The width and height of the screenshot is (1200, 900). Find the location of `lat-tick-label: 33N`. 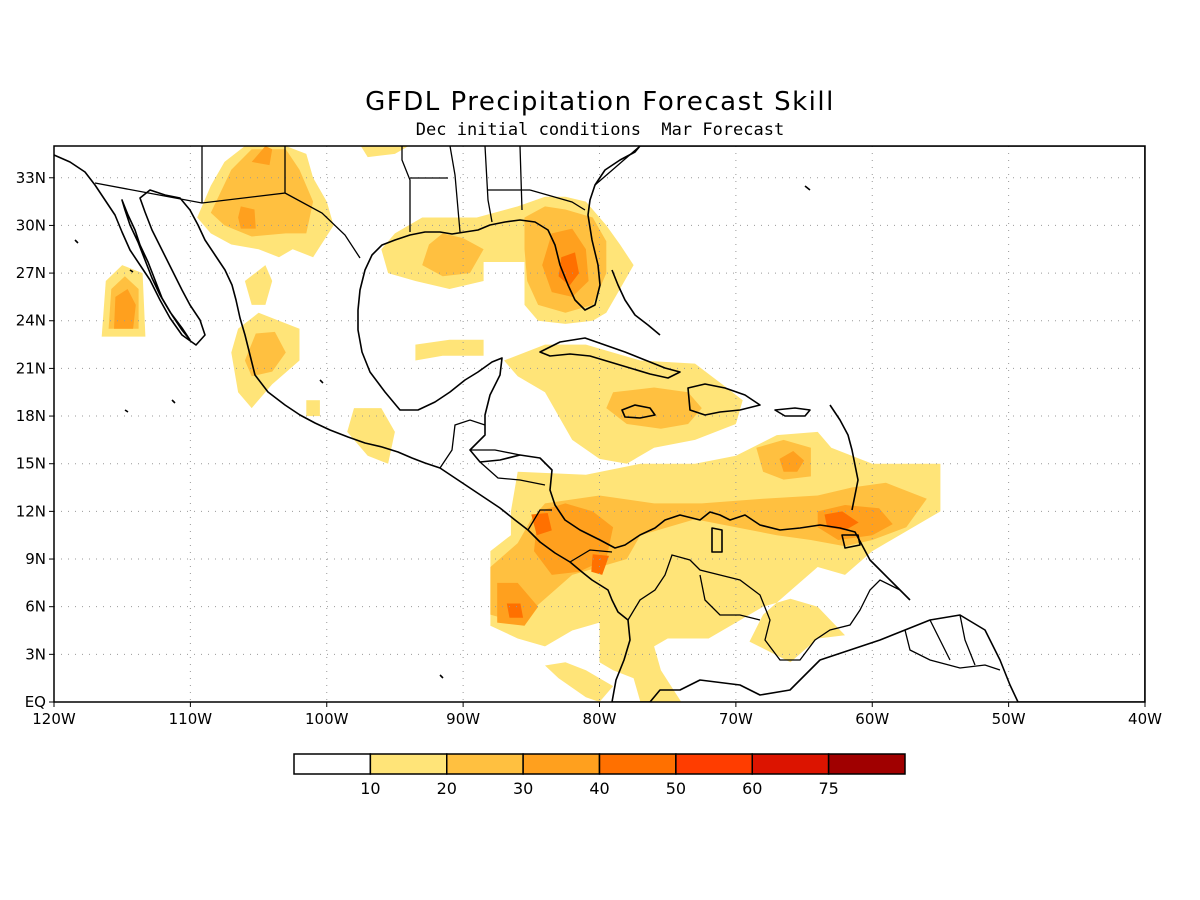

lat-tick-label: 33N is located at coordinates (31, 178).